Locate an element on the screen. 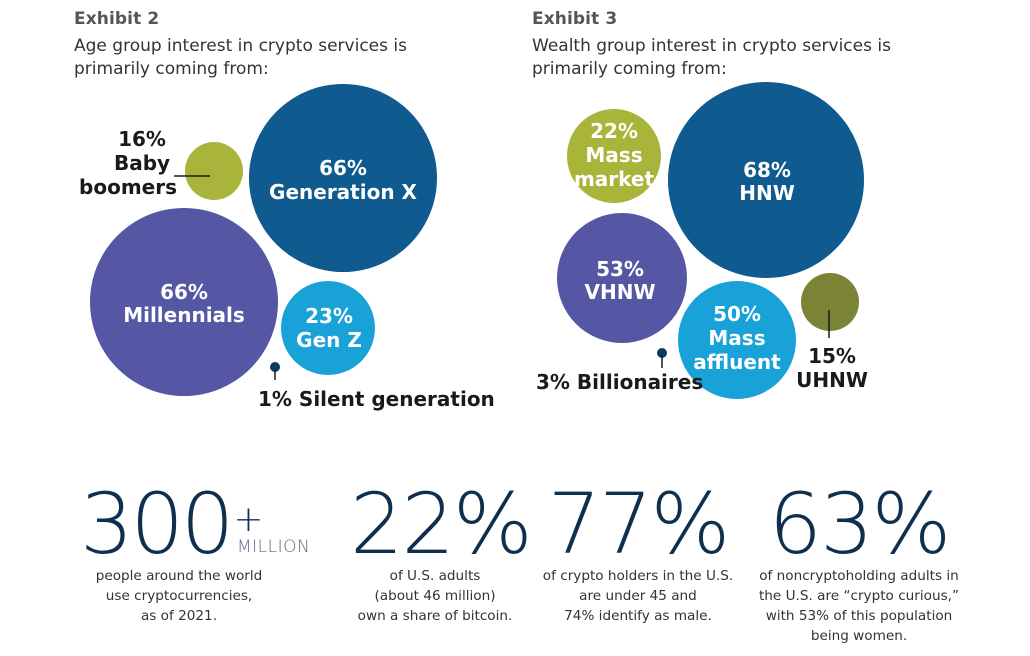 The image size is (1030, 656). bubble-millennials is located at coordinates (184, 302).